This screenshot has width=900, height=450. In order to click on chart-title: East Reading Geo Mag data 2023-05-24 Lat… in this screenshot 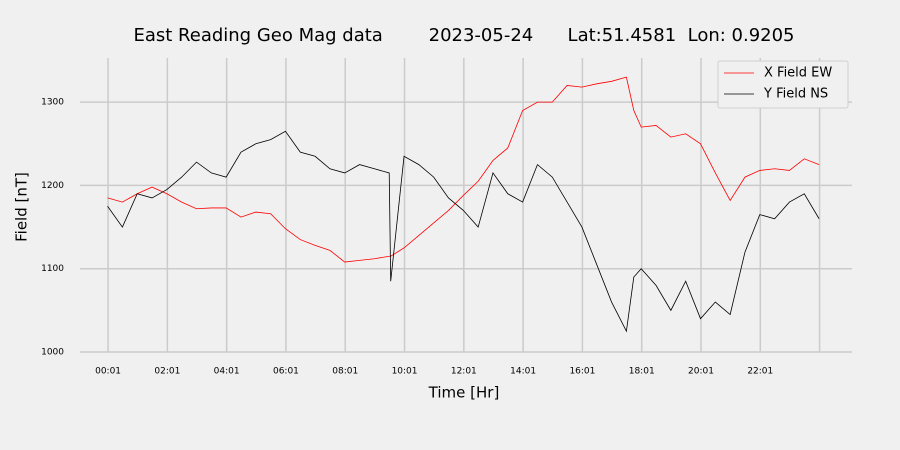, I will do `click(463, 35)`.